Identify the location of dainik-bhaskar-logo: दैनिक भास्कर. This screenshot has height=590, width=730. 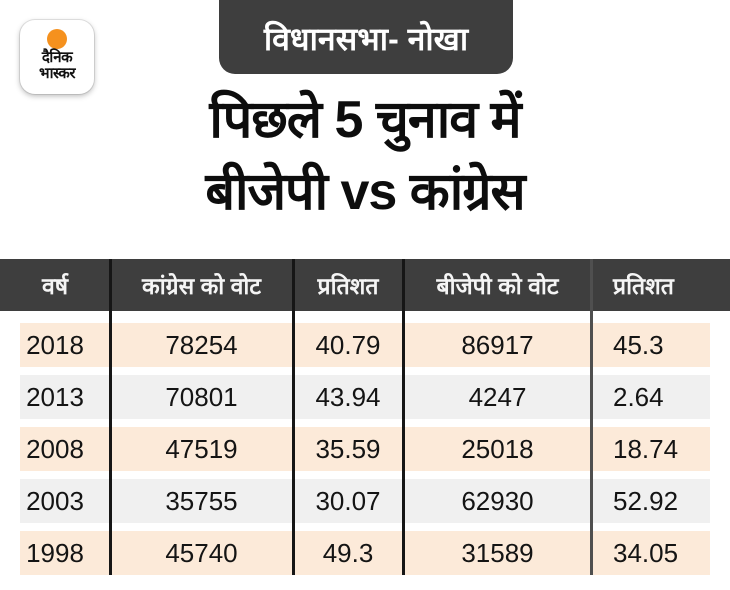
(57, 57).